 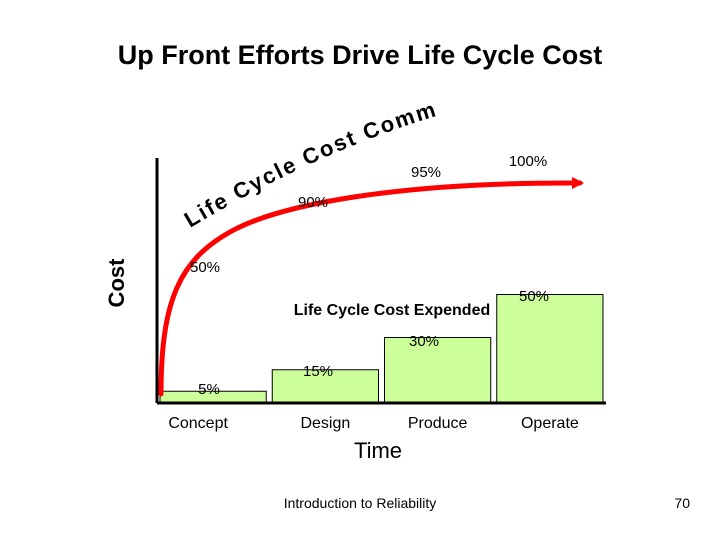 I want to click on expended-series-label: Life Cycle Cost Expended, so click(x=392, y=310).